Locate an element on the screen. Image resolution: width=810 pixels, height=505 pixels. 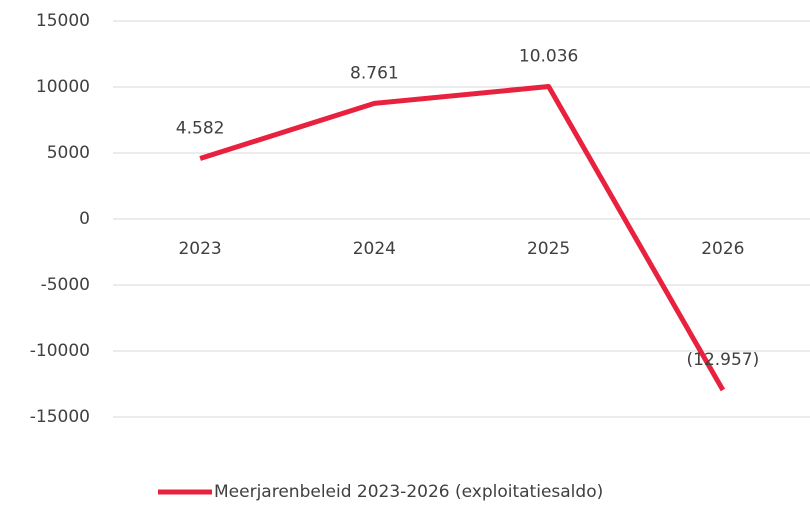
y-tick-label: 15000 is located at coordinates (63, 21).